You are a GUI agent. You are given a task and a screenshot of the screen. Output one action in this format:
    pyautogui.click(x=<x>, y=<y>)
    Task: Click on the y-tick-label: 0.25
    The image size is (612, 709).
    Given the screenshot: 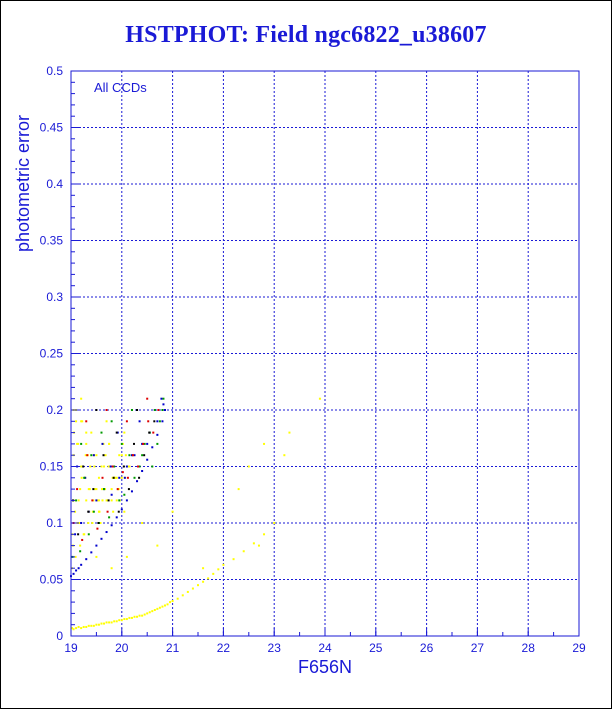 What is the action you would take?
    pyautogui.click(x=52, y=354)
    